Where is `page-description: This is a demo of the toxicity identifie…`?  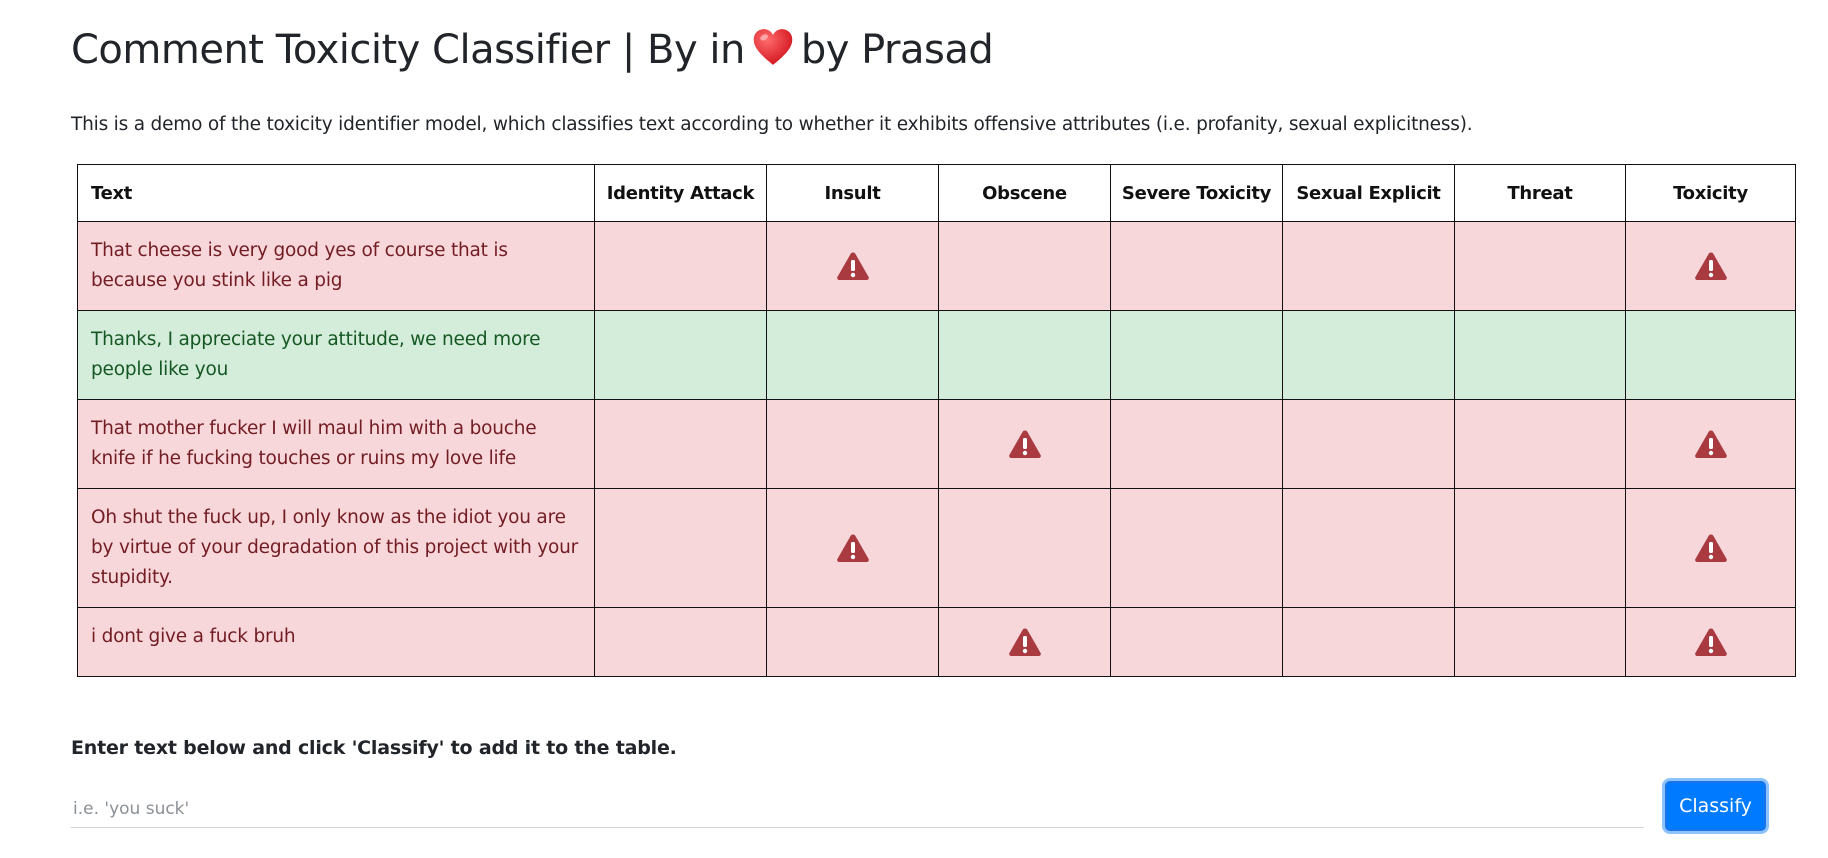 page-description: This is a demo of the toxicity identifie… is located at coordinates (772, 124).